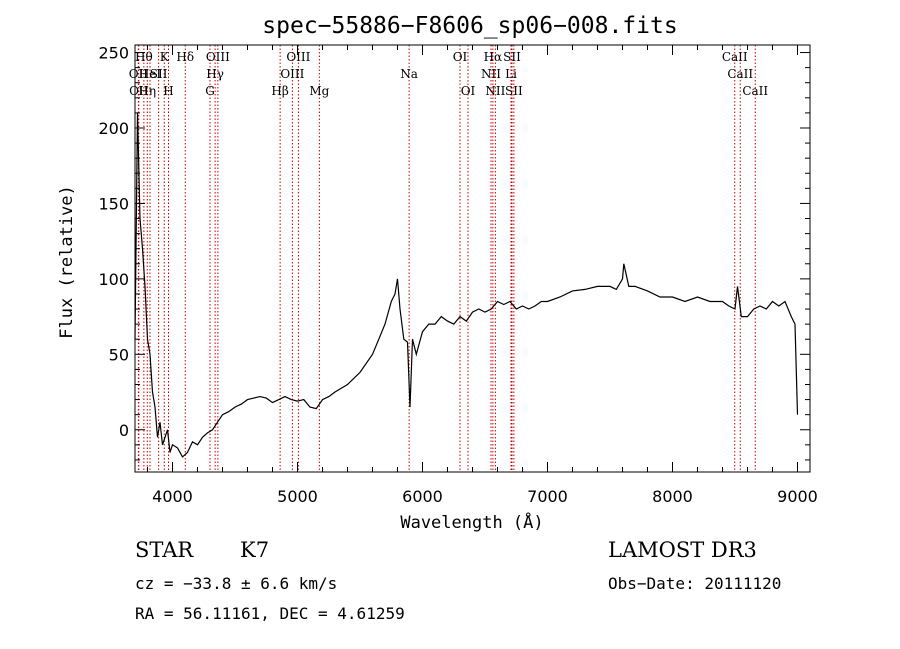  I want to click on y-tick-label: 100, so click(113, 279).